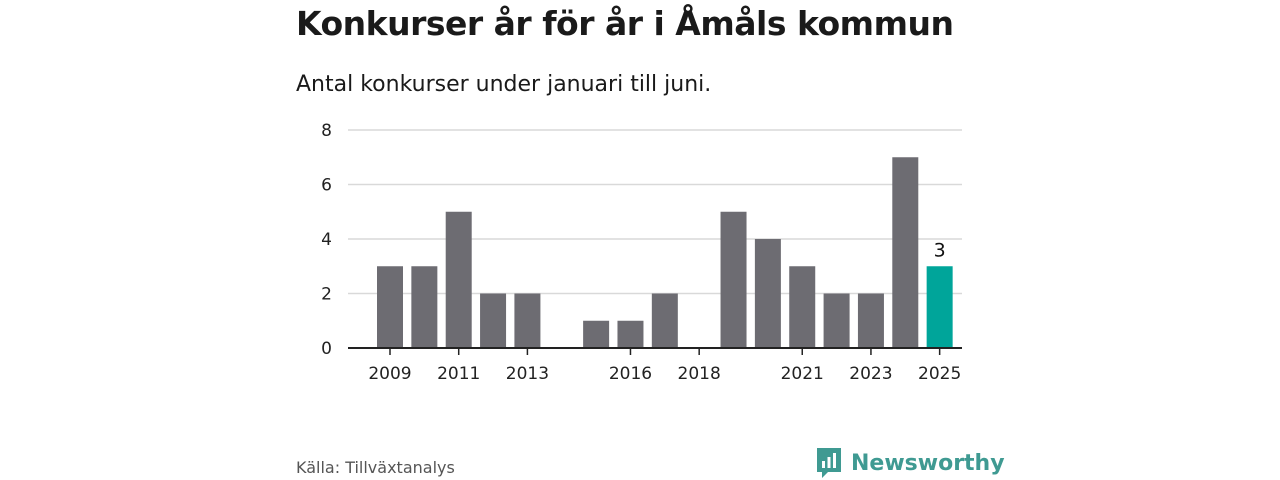 The height and width of the screenshot is (480, 1280). I want to click on y-tick-label: 4, so click(326, 240).